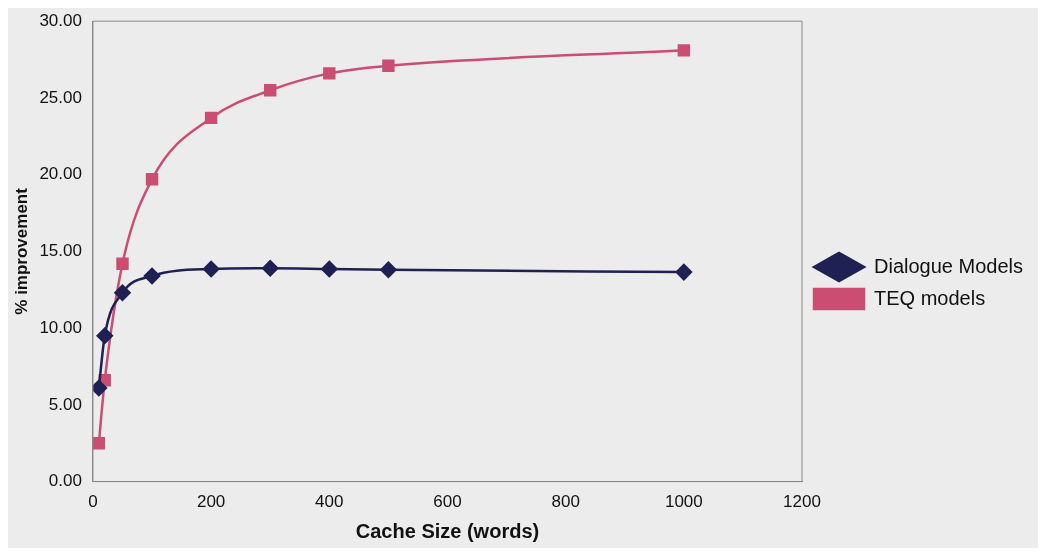 Image resolution: width=1045 pixels, height=553 pixels. I want to click on x-tick-label: 1000, so click(683, 502).